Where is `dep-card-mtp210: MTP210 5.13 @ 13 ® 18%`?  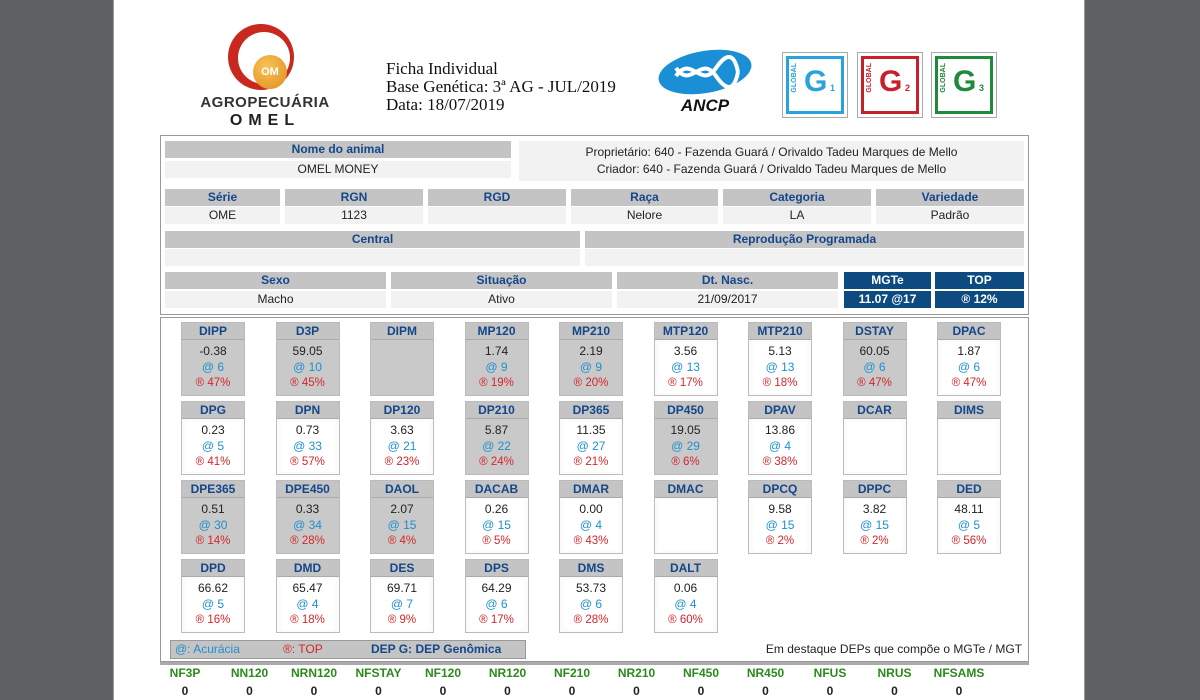
dep-card-mtp210: MTP210 5.13 @ 13 ® 18% is located at coordinates (780, 359).